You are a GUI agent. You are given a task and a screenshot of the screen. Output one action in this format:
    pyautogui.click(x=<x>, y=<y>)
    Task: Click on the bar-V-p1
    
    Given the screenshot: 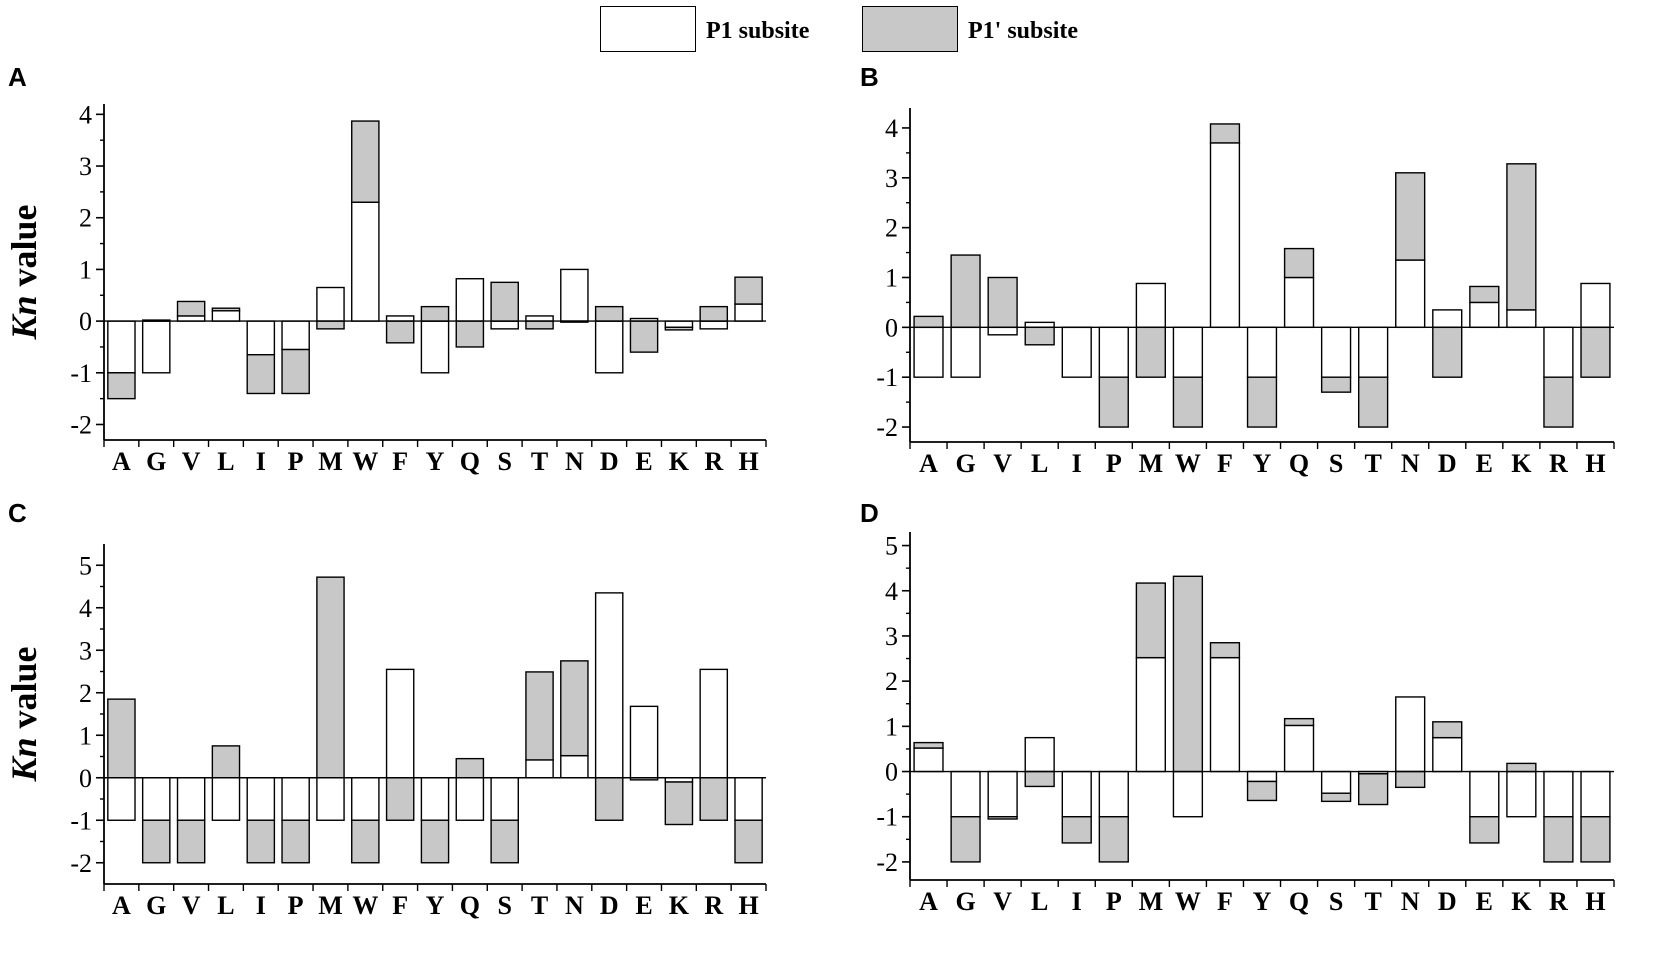 What is the action you would take?
    pyautogui.click(x=191, y=799)
    